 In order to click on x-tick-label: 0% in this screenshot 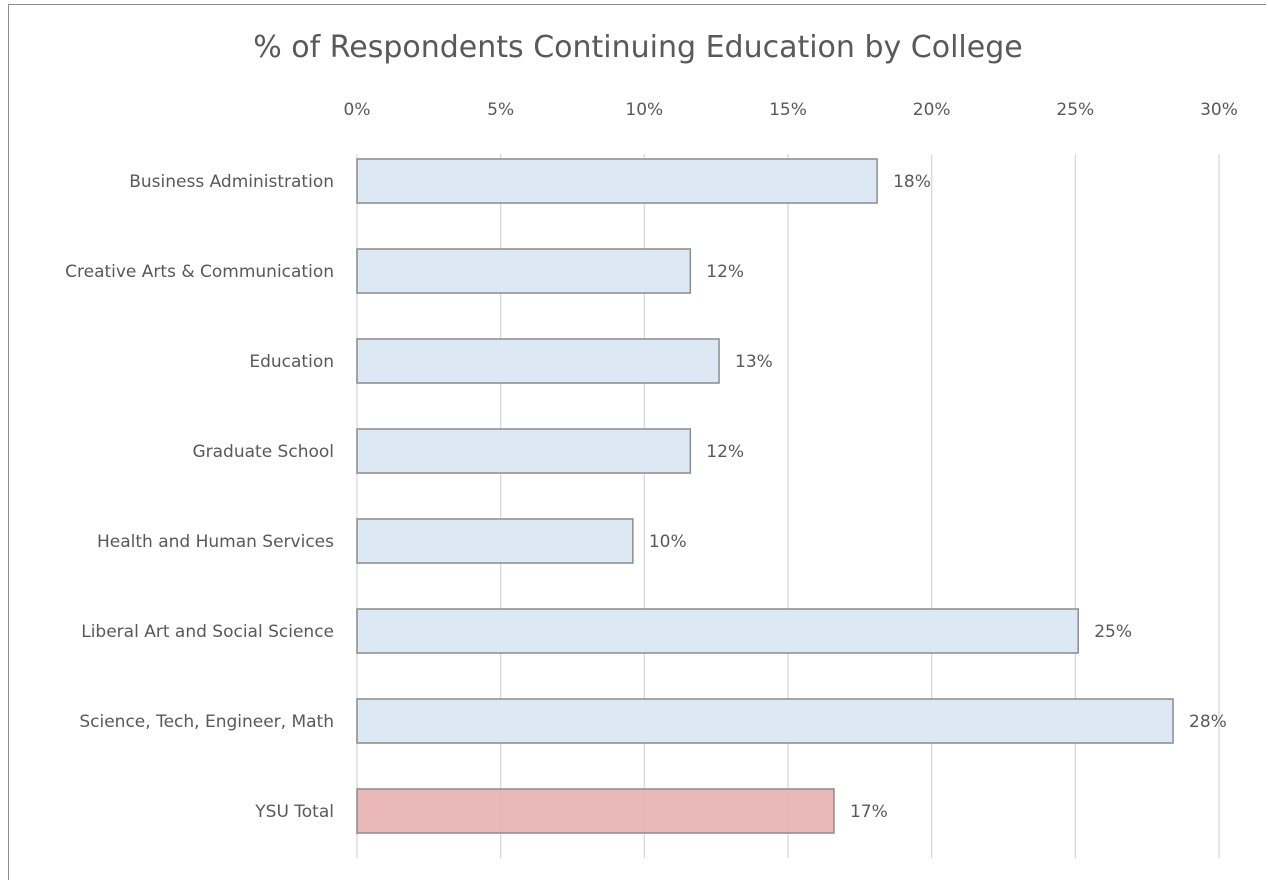, I will do `click(357, 110)`.